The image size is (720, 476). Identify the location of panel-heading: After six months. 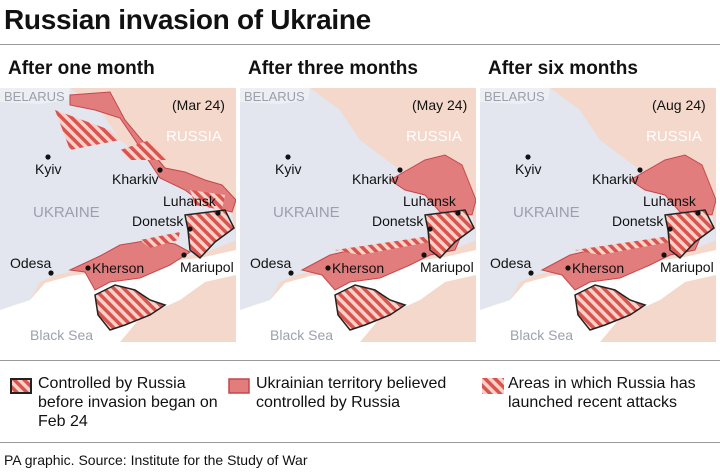
(563, 68).